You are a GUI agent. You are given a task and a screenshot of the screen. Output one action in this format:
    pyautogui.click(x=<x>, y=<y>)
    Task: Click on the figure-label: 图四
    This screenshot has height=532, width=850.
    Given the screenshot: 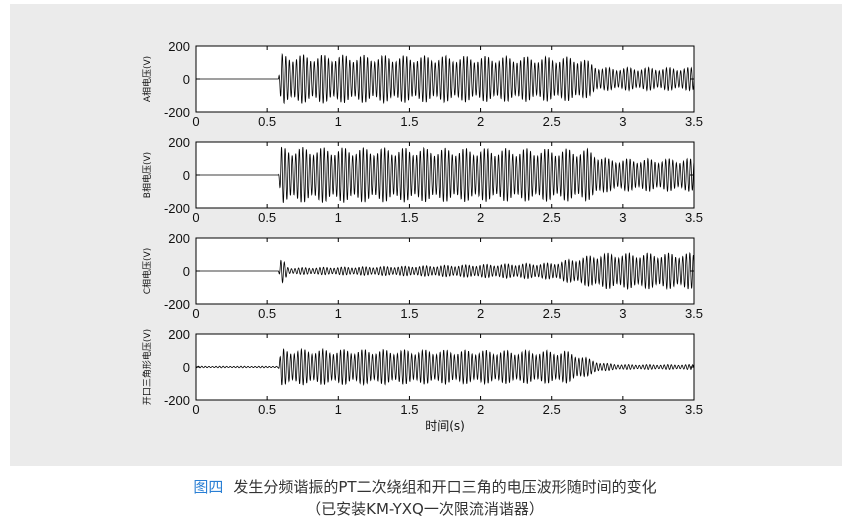 What is the action you would take?
    pyautogui.click(x=208, y=487)
    